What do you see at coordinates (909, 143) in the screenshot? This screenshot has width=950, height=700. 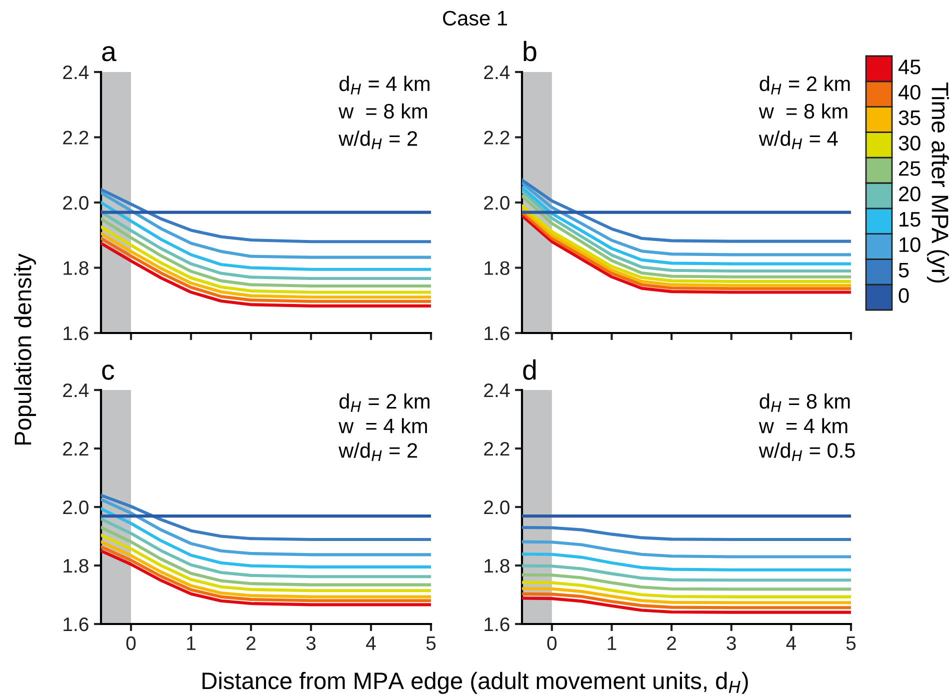 I see `legend-label: 30` at bounding box center [909, 143].